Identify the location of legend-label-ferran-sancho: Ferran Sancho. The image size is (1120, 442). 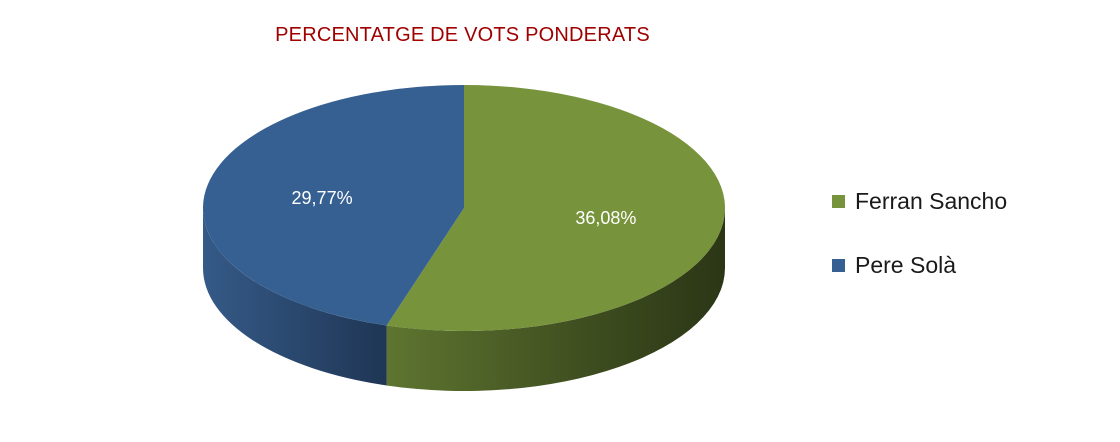
(931, 200).